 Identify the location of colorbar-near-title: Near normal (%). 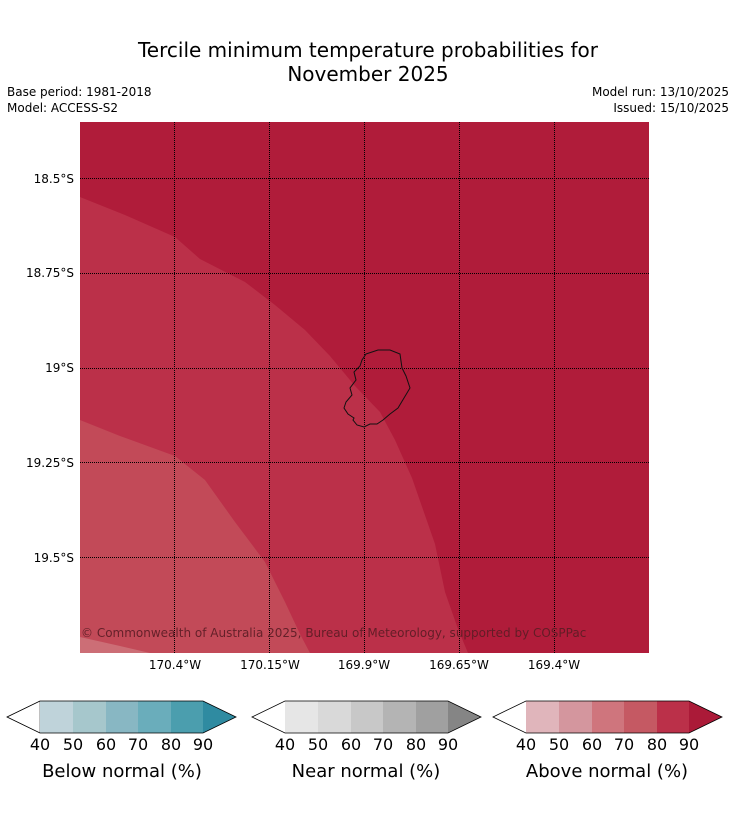
(366, 771).